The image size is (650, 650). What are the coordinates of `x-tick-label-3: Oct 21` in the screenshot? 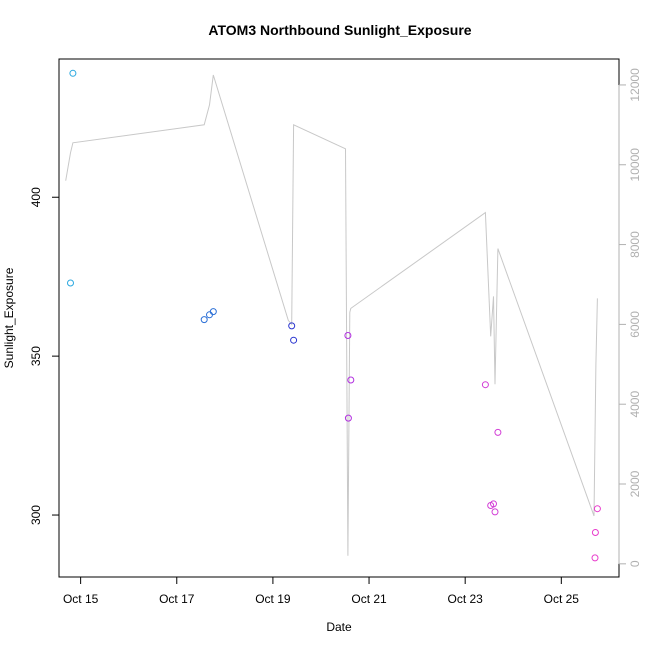 It's located at (369, 599).